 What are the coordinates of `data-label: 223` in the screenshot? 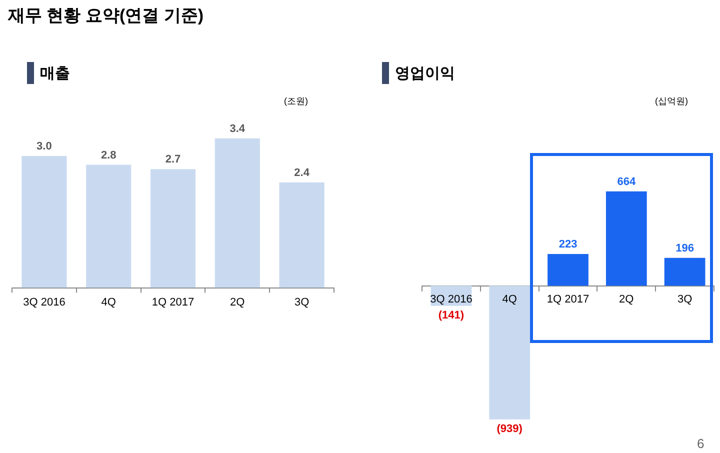 It's located at (568, 244).